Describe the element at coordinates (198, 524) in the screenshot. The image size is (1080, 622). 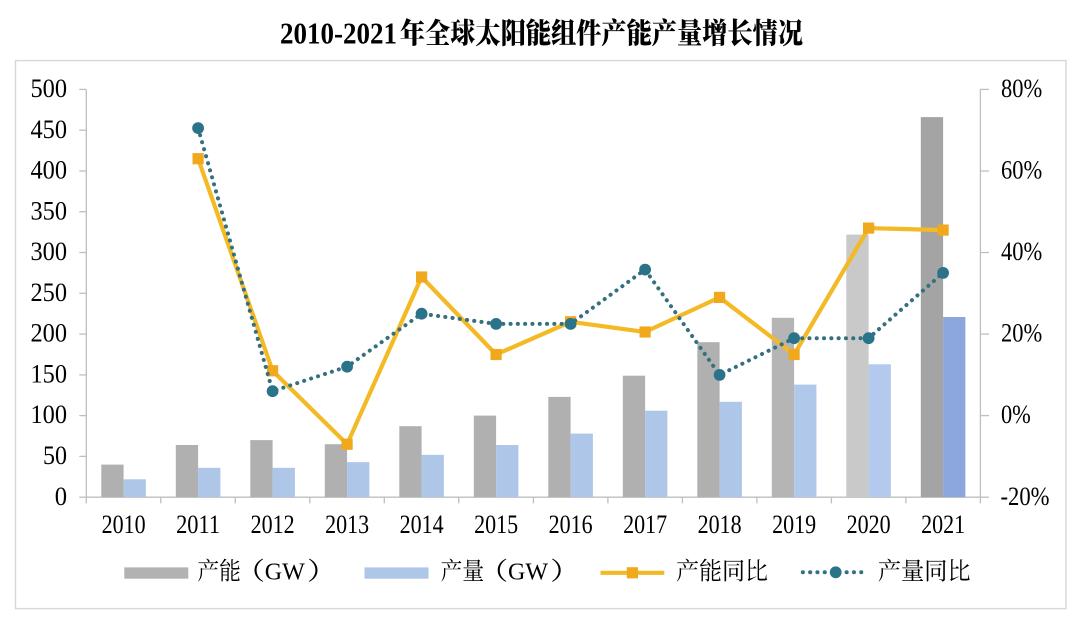
I see `svg-text: 2011` at that location.